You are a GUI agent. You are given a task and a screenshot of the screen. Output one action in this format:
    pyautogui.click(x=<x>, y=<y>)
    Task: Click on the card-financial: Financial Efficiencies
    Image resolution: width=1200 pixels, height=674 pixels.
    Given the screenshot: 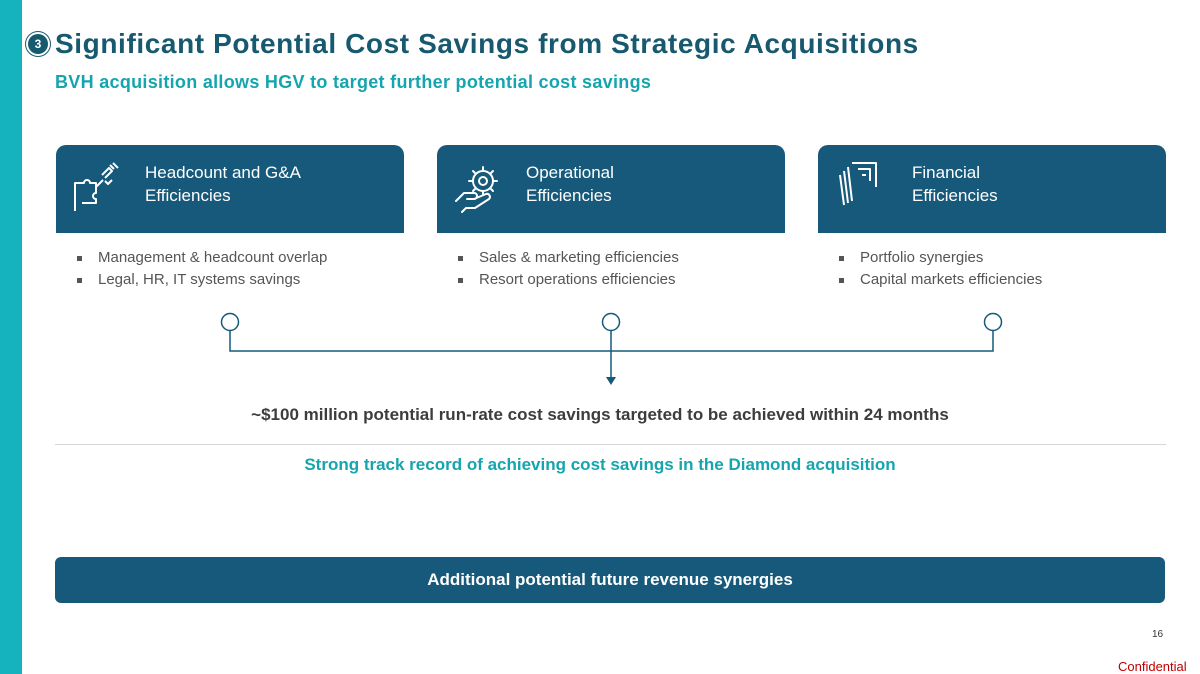 What is the action you would take?
    pyautogui.click(x=992, y=189)
    